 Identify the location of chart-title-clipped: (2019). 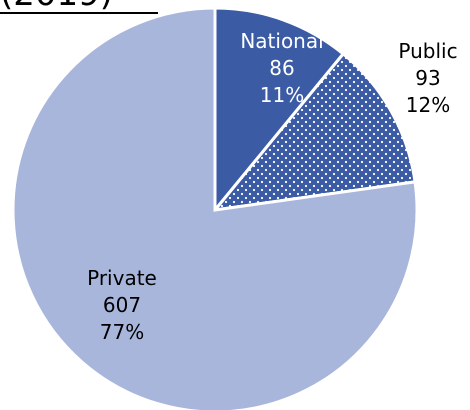
(79, 7).